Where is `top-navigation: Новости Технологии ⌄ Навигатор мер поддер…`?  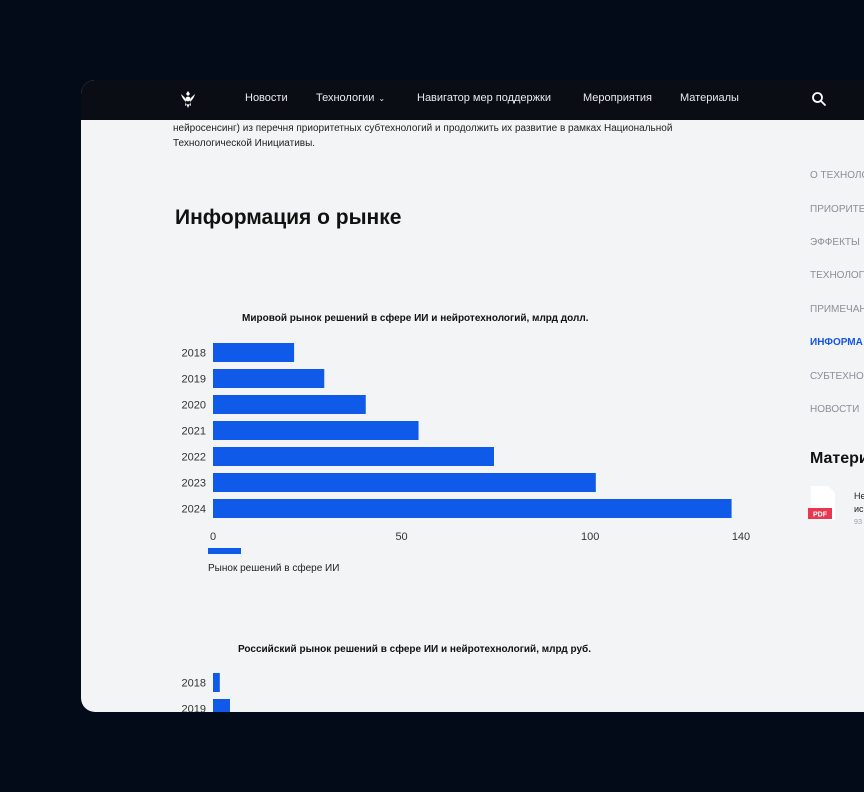 top-navigation: Новости Технологии ⌄ Навигатор мер поддер… is located at coordinates (472, 100).